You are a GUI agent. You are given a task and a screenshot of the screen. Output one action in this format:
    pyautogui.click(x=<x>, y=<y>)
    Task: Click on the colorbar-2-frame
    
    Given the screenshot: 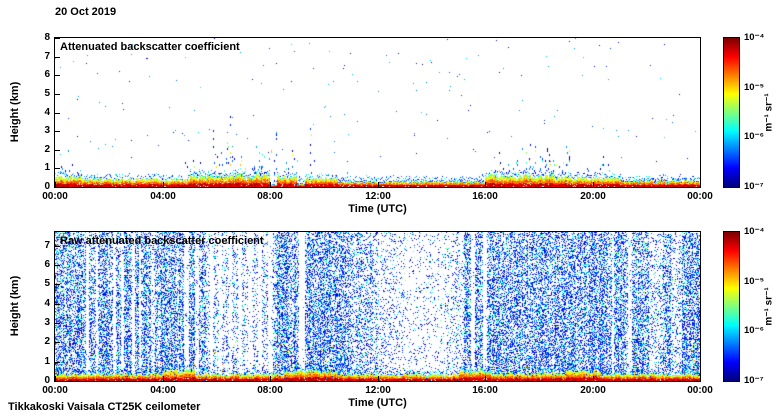 What is the action you would take?
    pyautogui.click(x=731, y=306)
    